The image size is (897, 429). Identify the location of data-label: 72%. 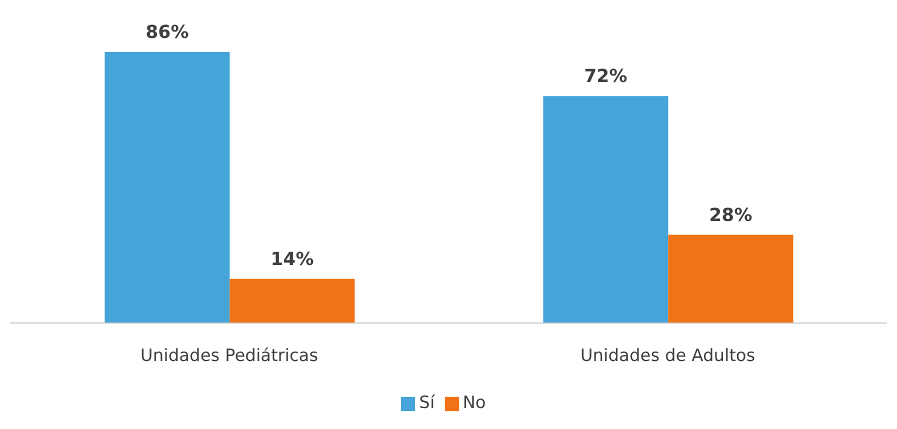
(606, 77).